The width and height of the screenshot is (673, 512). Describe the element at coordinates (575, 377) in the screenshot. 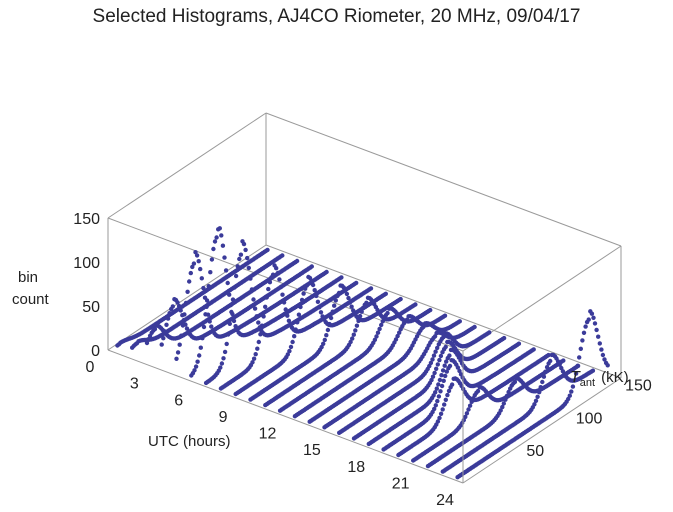

I see `y-axis-label-main: T` at that location.